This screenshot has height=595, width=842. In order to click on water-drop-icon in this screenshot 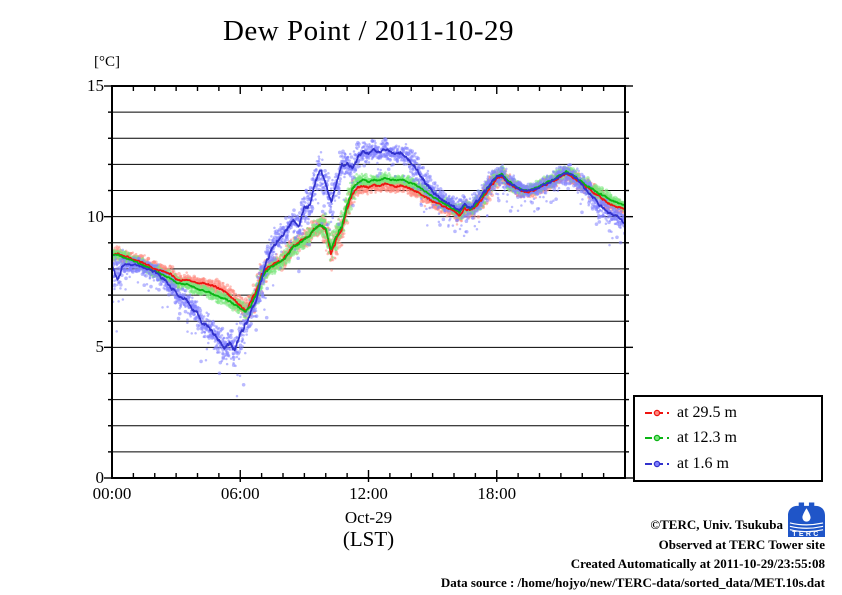, I will do `click(806, 515)`.